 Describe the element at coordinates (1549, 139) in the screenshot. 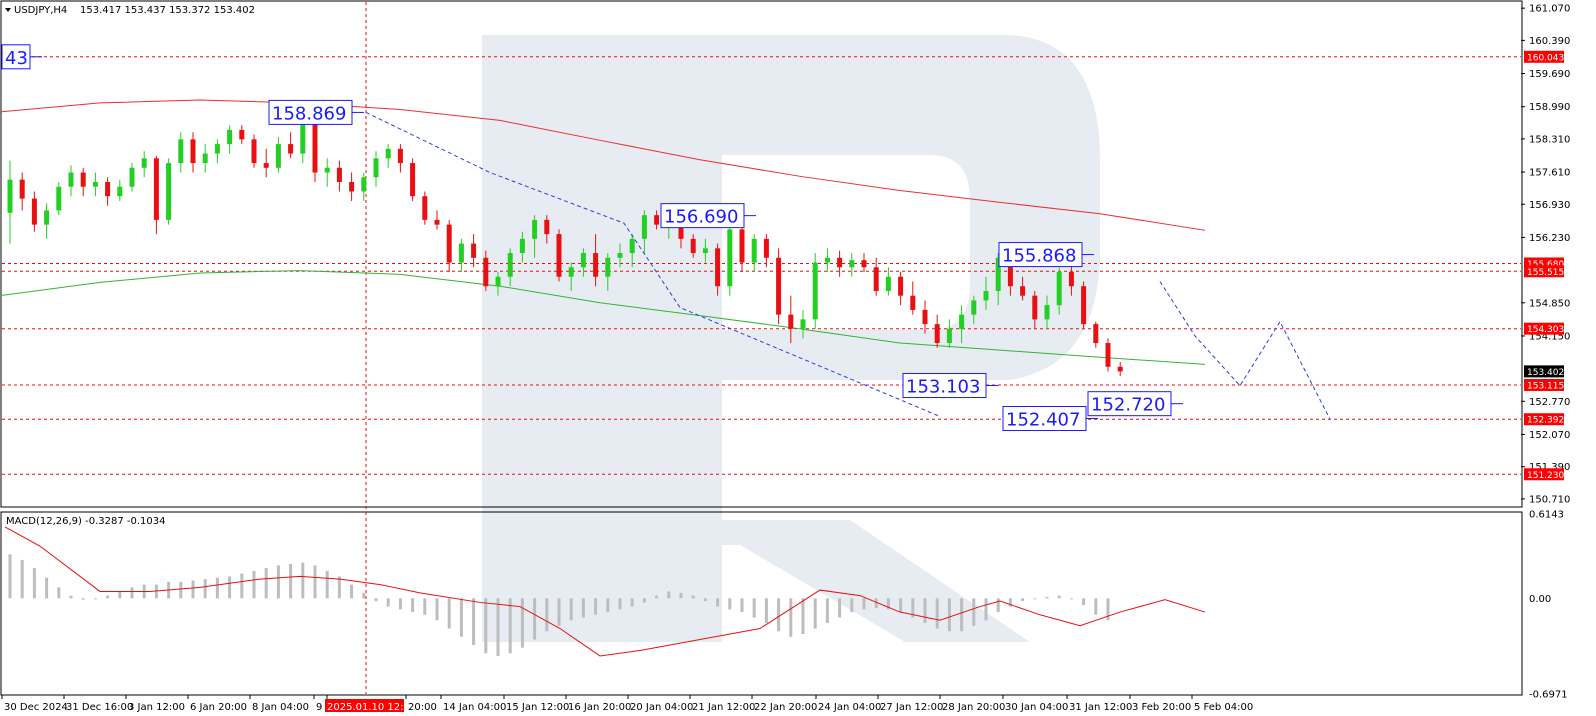

I see `price-tick-label: 158.310` at that location.